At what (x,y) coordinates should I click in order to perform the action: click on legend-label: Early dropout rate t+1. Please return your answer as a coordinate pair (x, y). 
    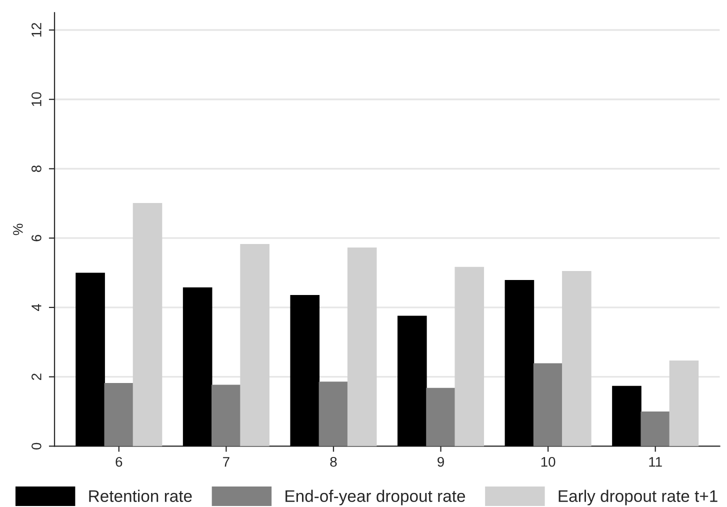
    Looking at the image, I should click on (638, 498).